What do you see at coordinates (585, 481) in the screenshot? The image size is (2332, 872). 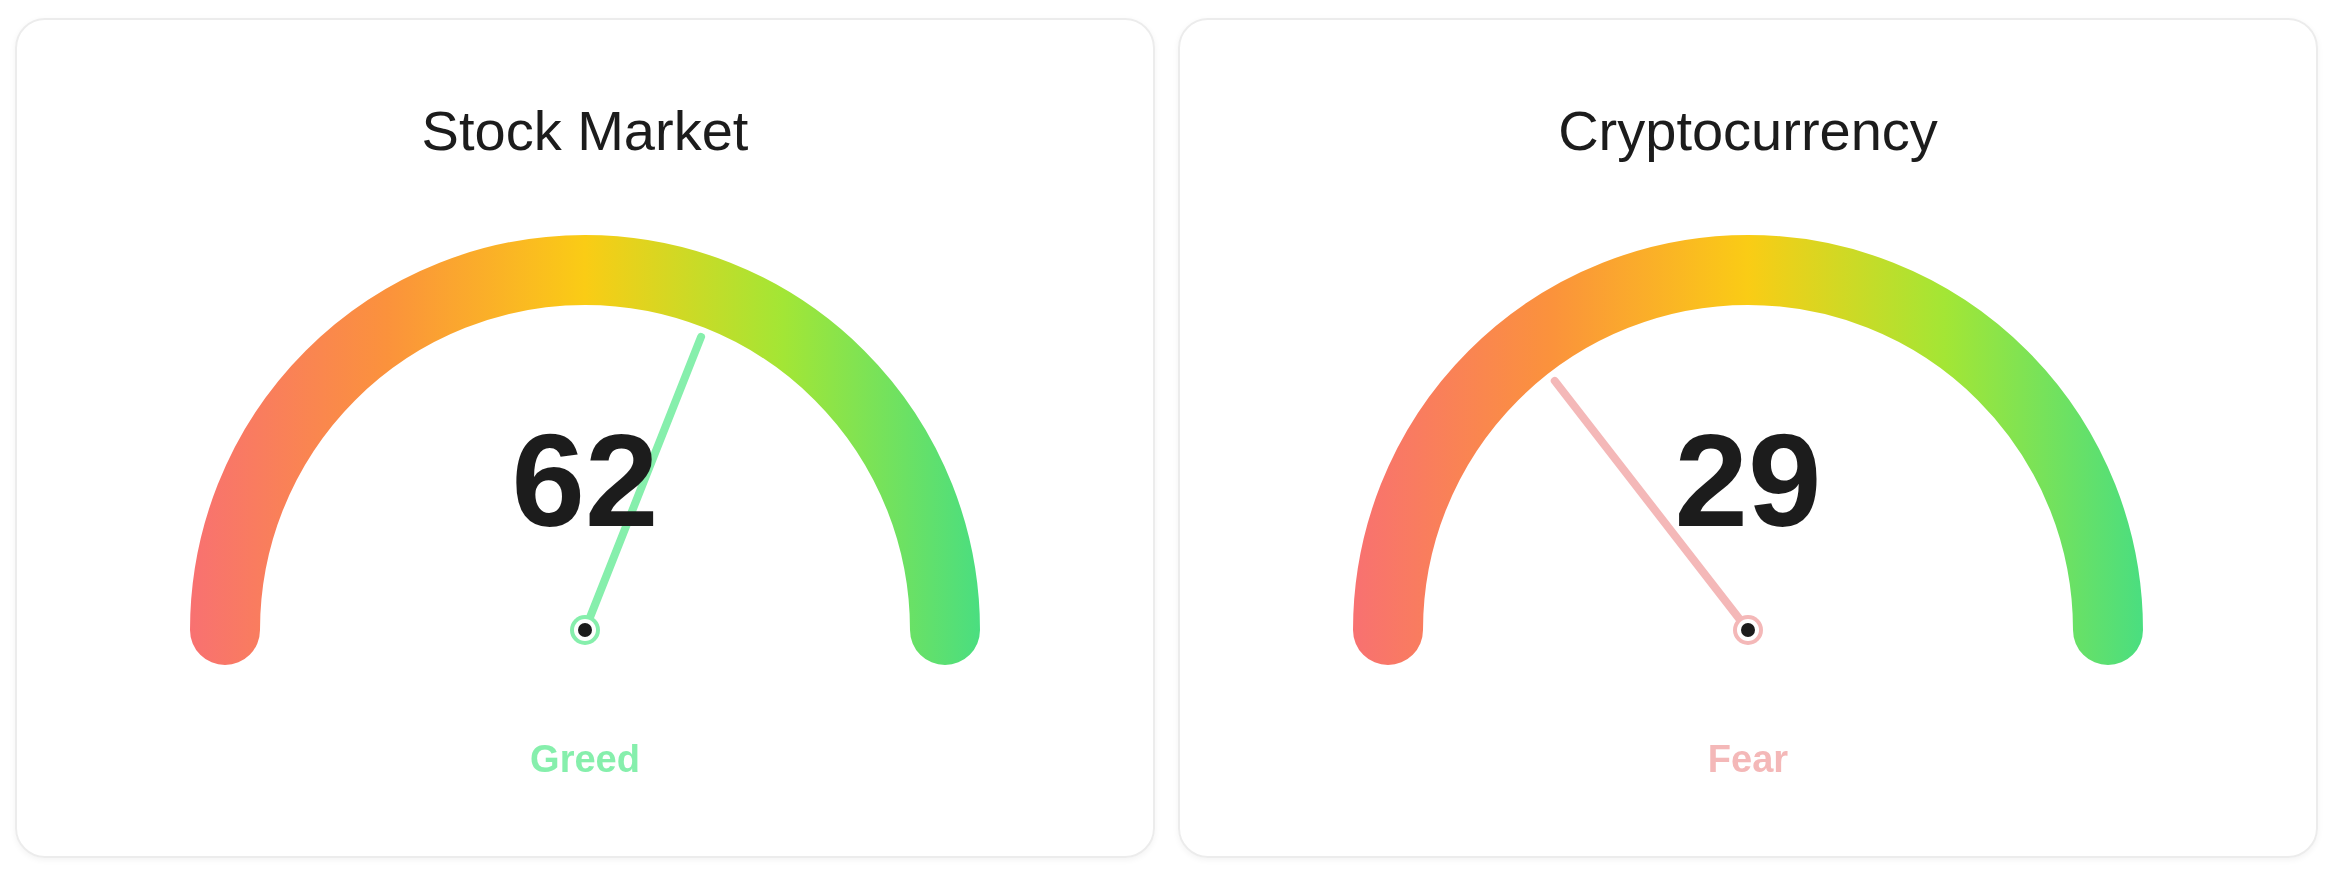 I see `data-label: 62` at bounding box center [585, 481].